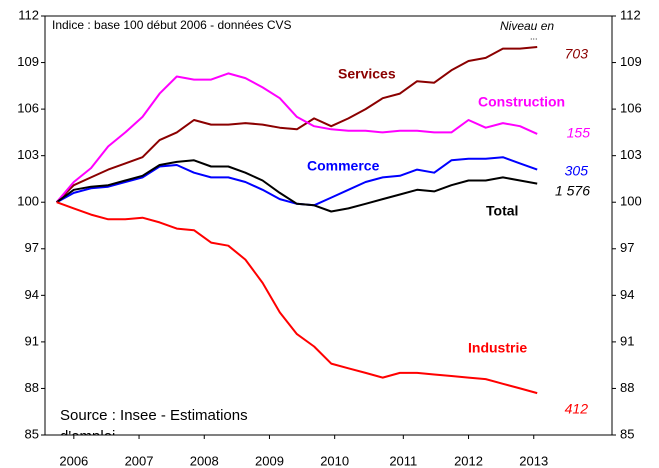 The width and height of the screenshot is (659, 468). Describe the element at coordinates (343, 166) in the screenshot. I see `series-label: Commerce` at that location.